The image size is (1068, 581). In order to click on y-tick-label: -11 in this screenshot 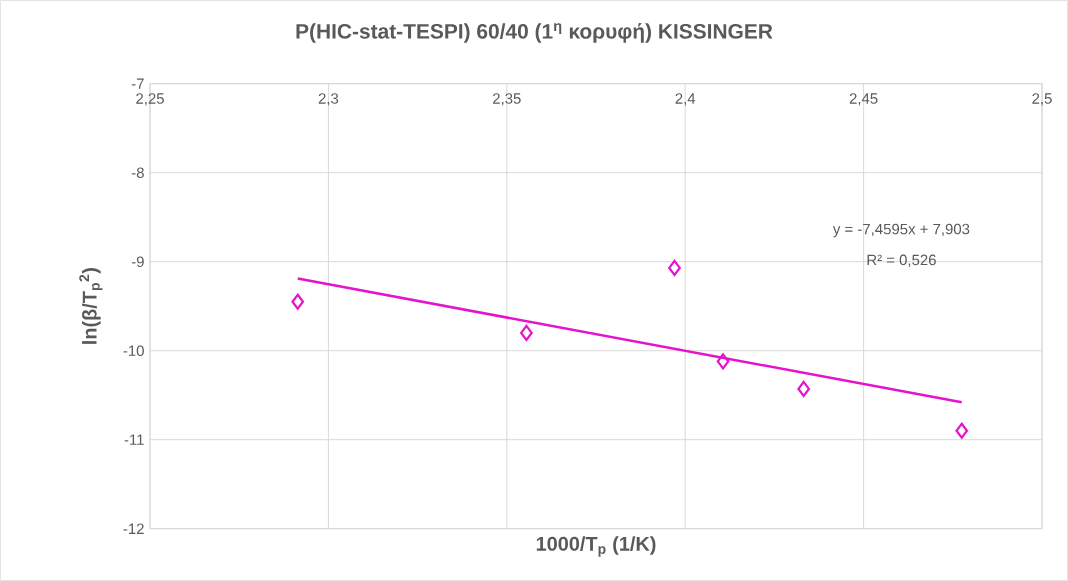, I will do `click(134, 439)`.